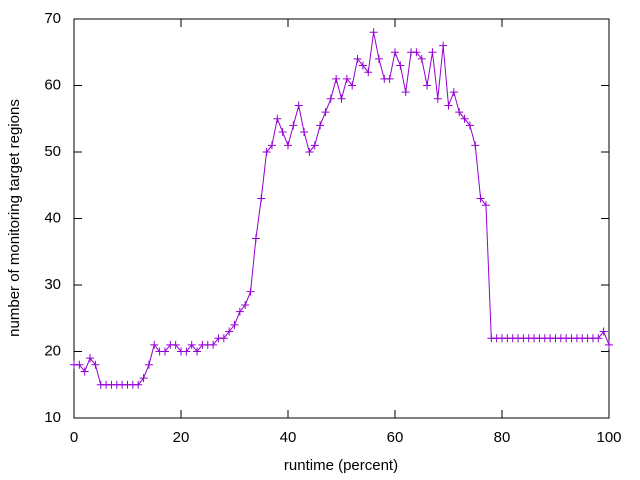  What do you see at coordinates (52, 84) in the screenshot?
I see `y-tick-label: 60` at bounding box center [52, 84].